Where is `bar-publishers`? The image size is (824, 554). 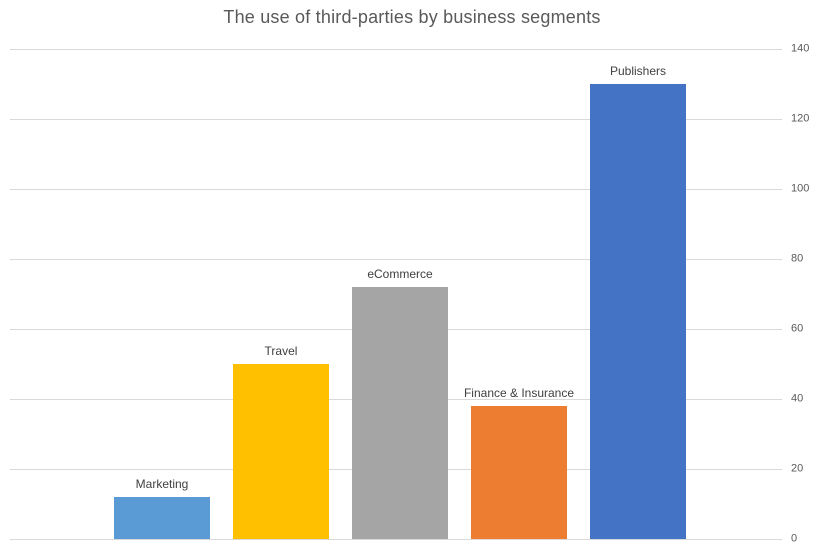
bar-publishers is located at coordinates (638, 311).